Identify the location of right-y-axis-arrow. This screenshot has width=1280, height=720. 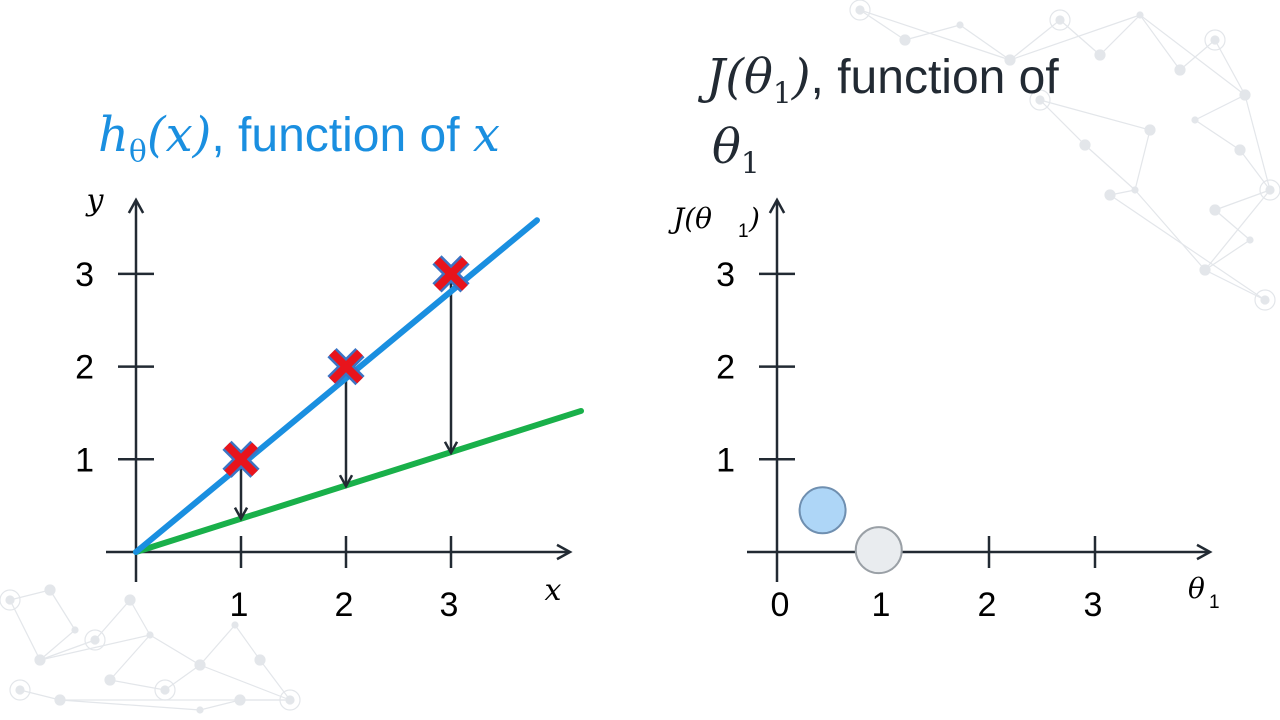
(777, 205).